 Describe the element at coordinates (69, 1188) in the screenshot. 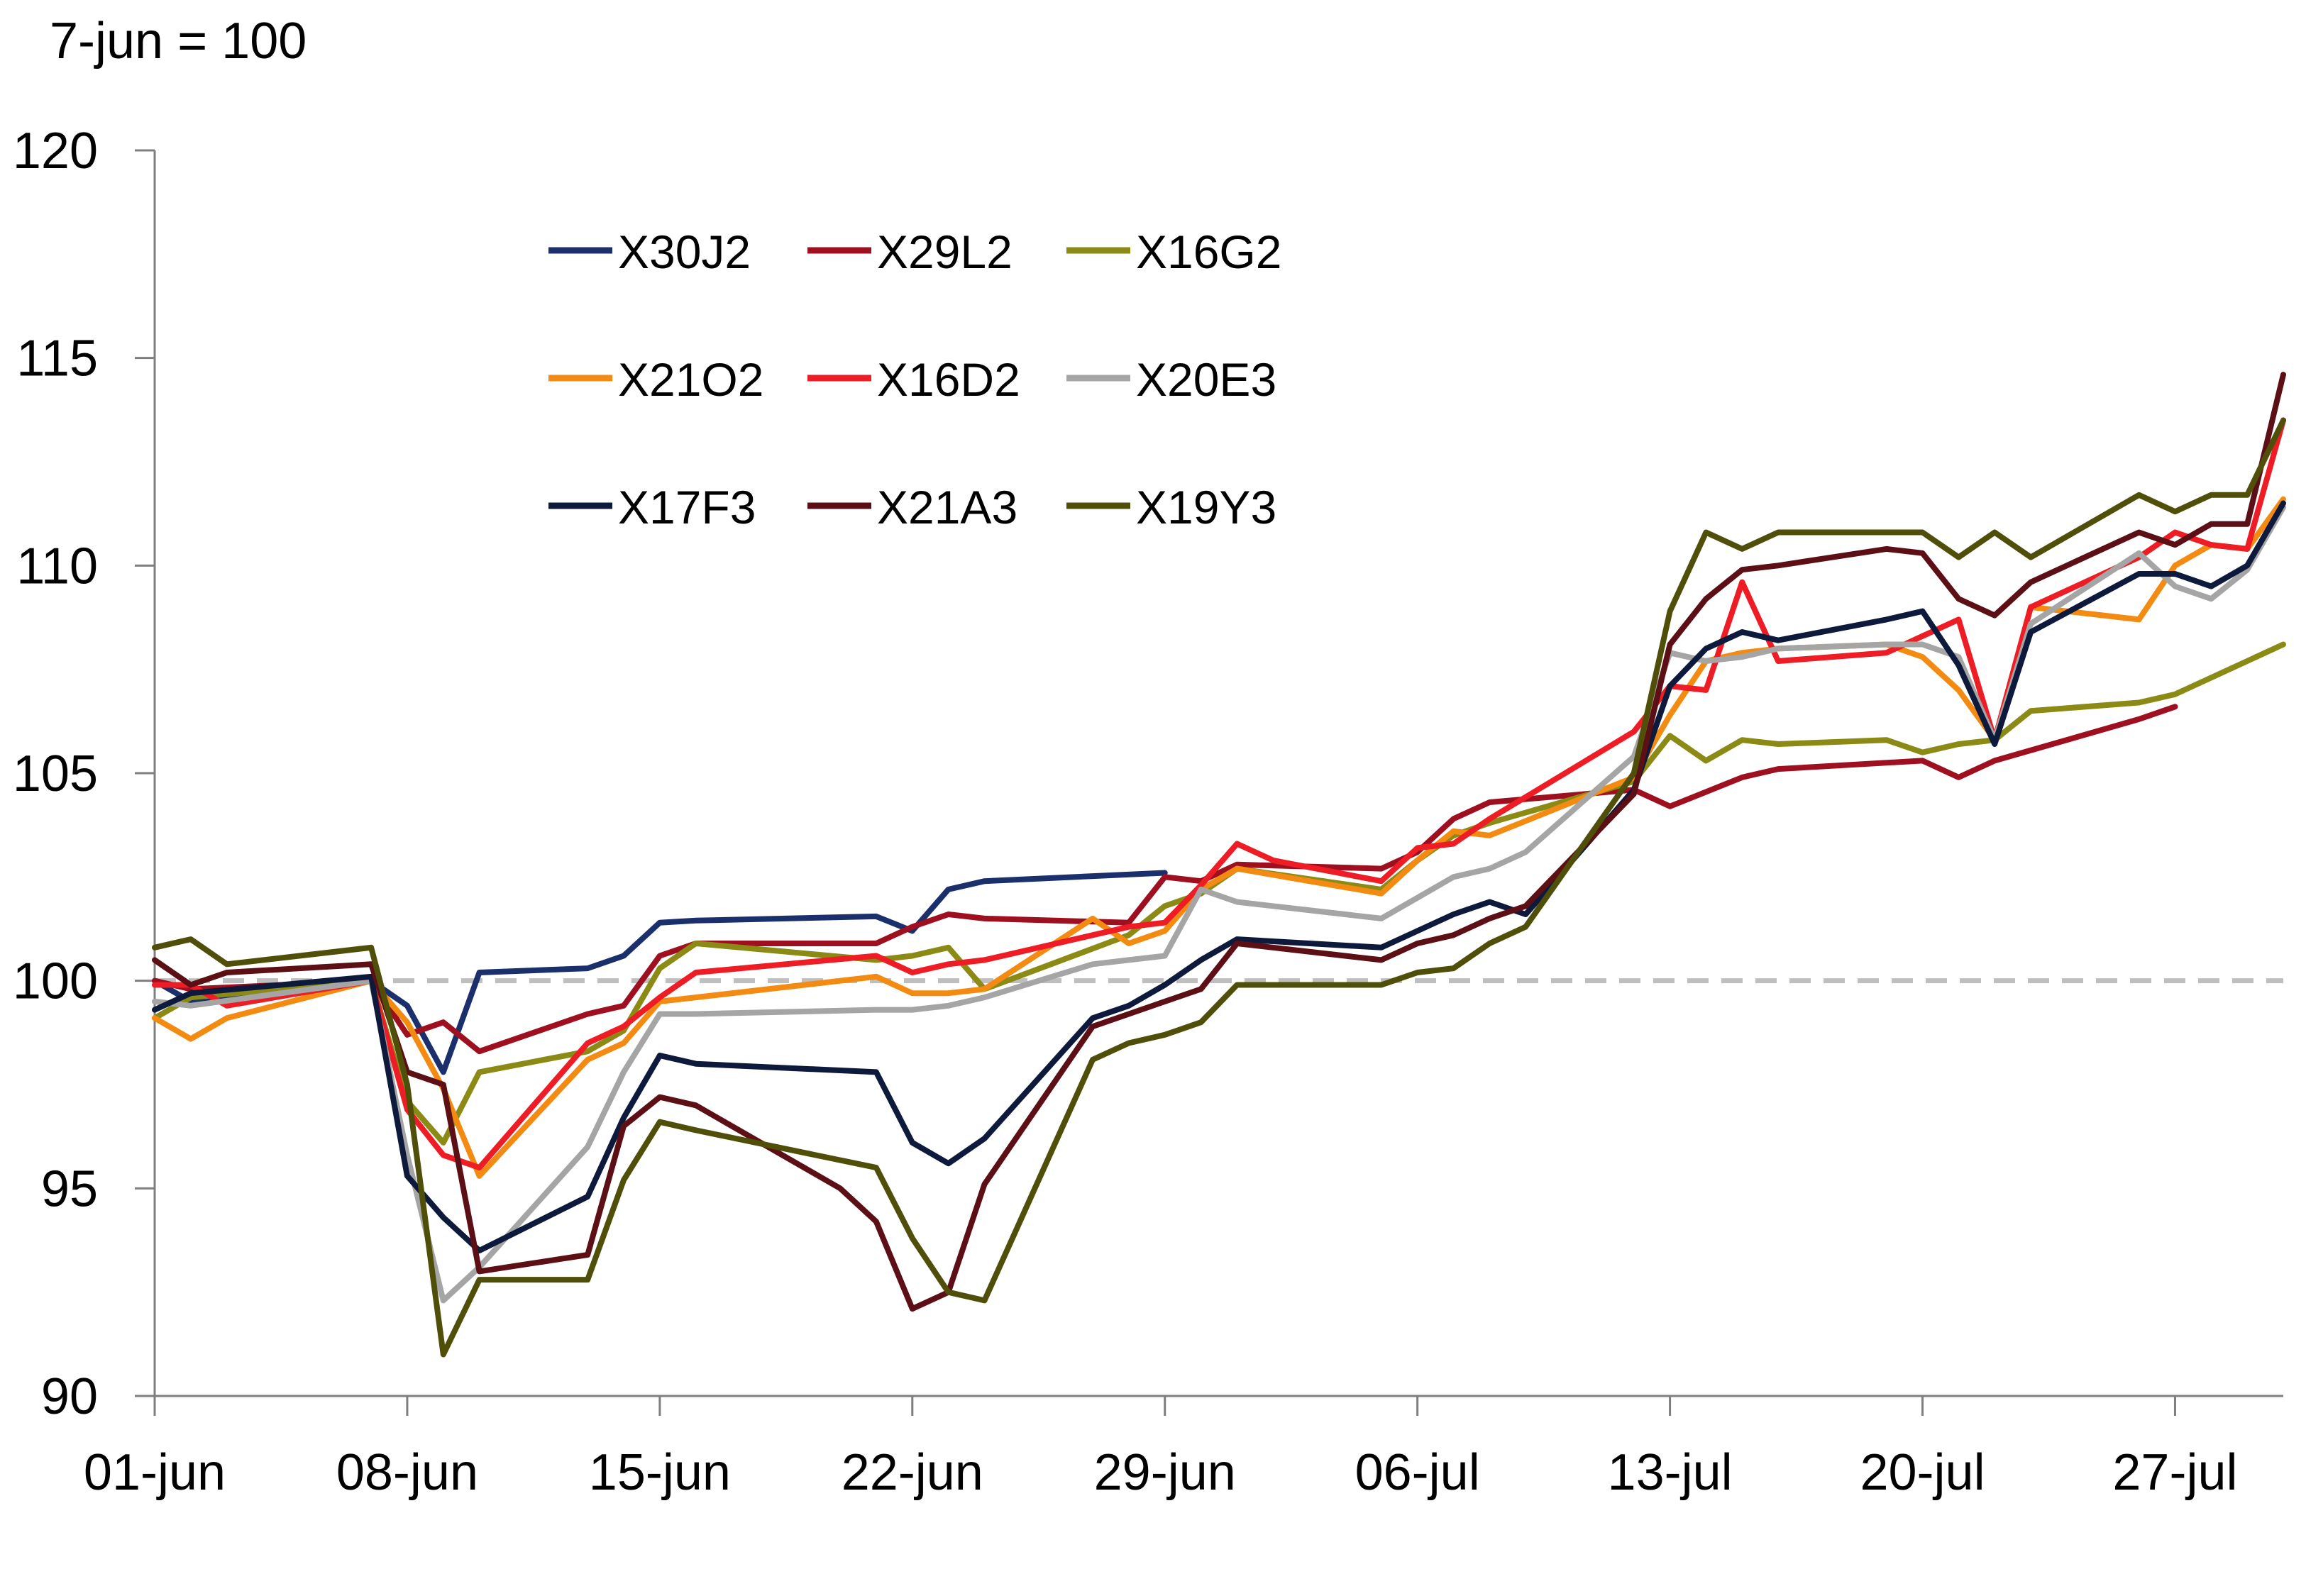

I see `y-tick-label: 95` at that location.